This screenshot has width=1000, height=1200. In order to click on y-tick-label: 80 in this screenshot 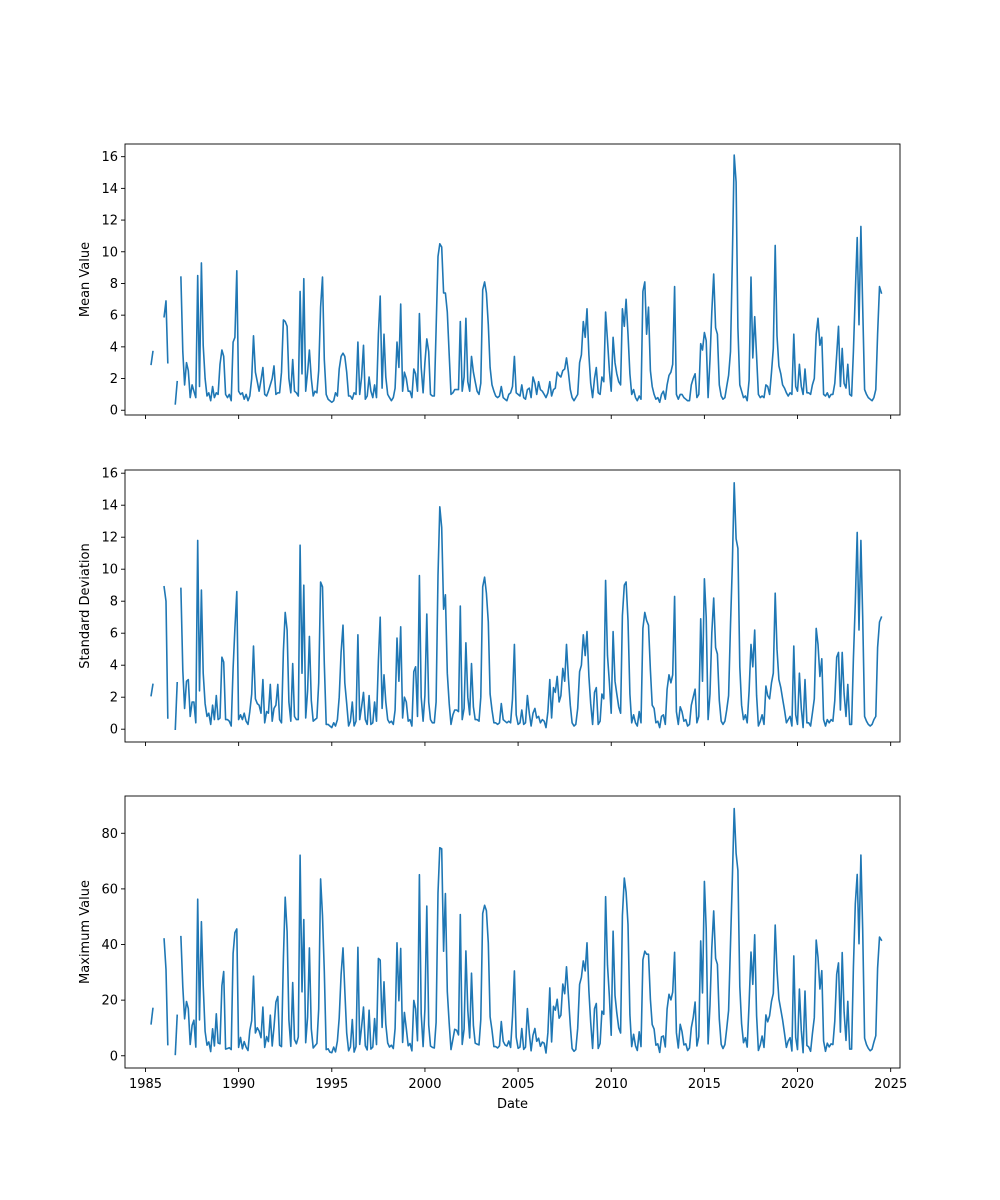, I will do `click(109, 834)`.